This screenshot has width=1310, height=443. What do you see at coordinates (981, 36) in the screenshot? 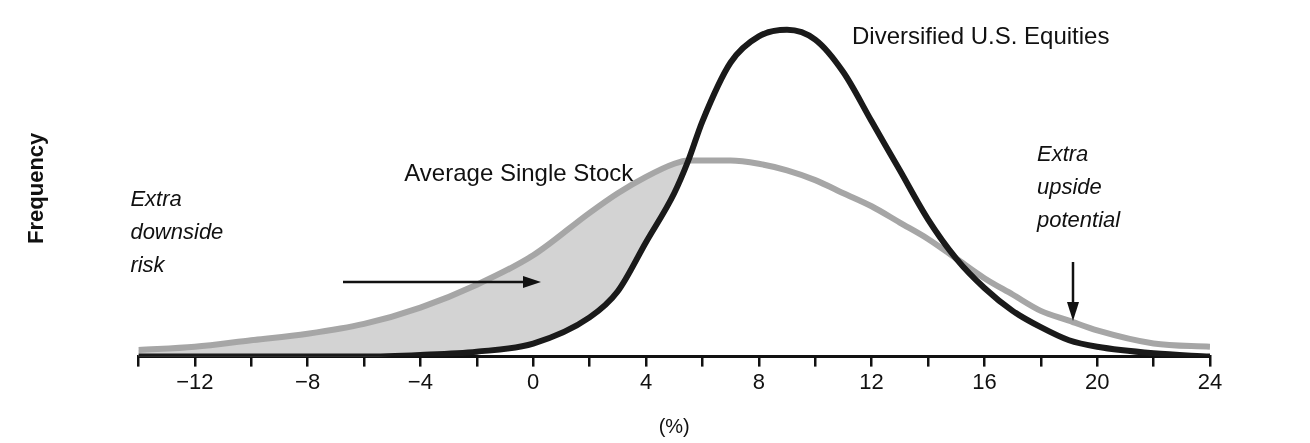
I see `series-label: Diversified U.S. Equities` at bounding box center [981, 36].